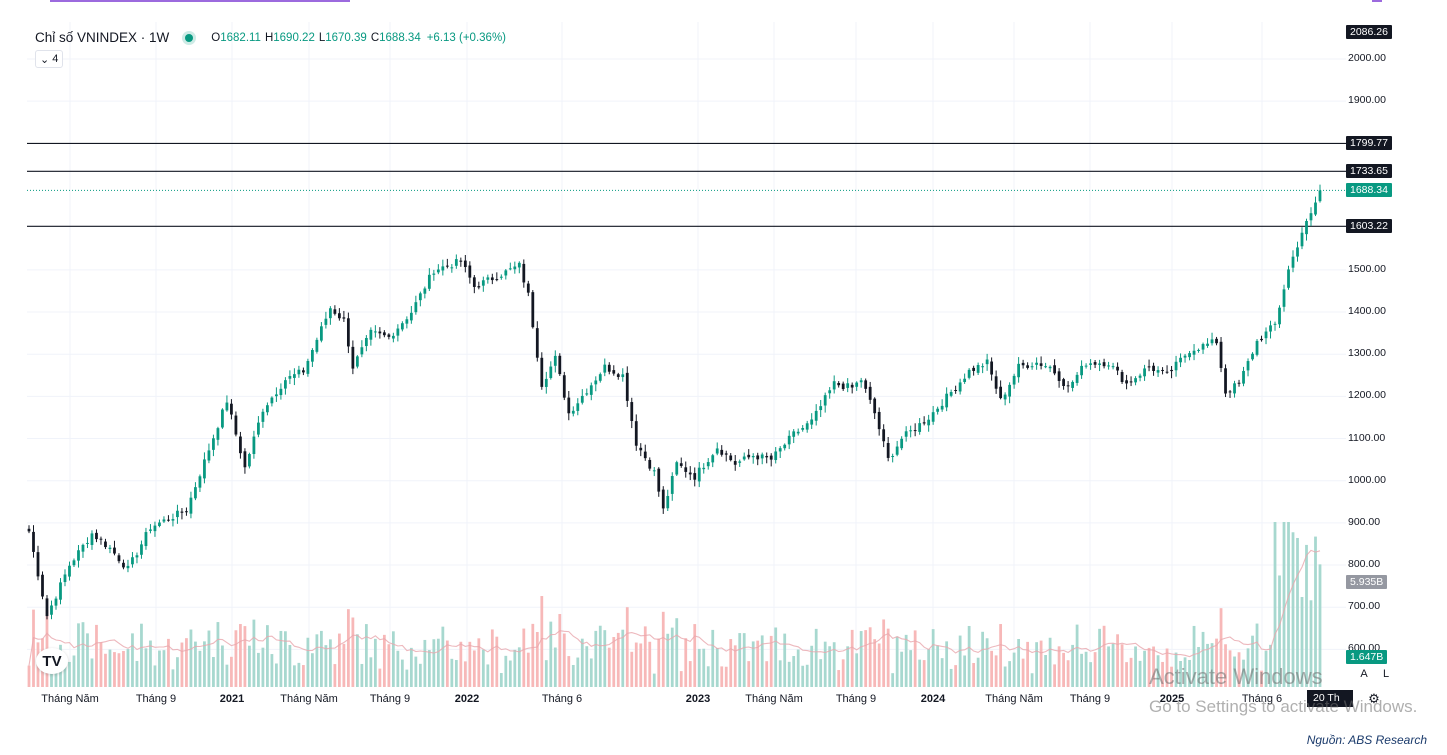  What do you see at coordinates (933, 699) in the screenshot?
I see `time-axis-label: 2024` at bounding box center [933, 699].